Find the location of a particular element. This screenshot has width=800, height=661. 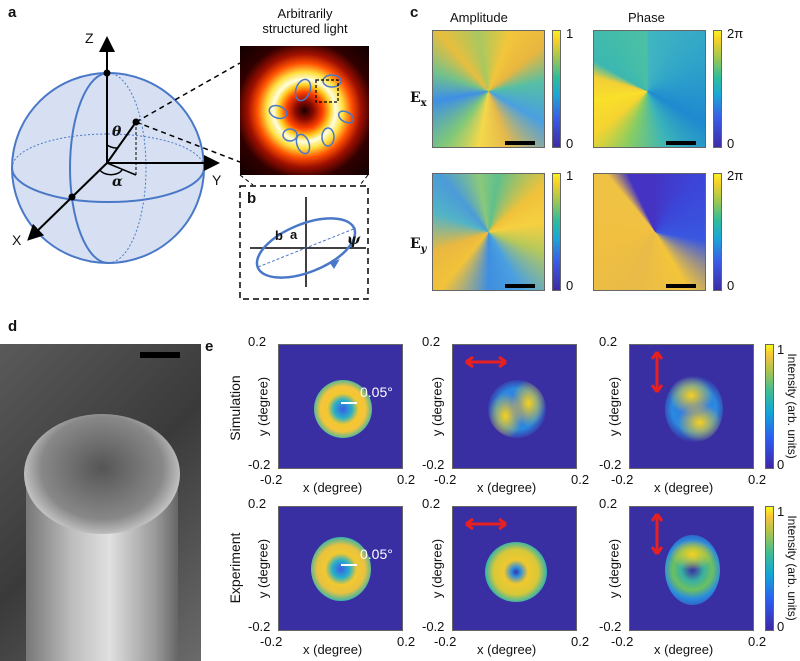

ex-phase-map is located at coordinates (649, 89).